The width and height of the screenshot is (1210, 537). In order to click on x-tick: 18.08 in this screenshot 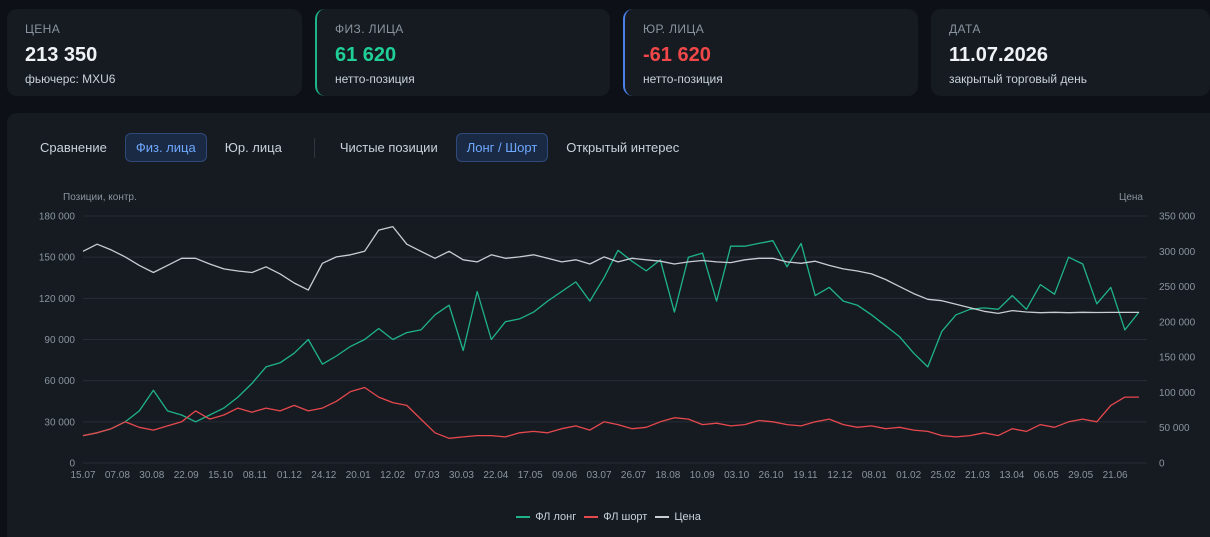, I will do `click(667, 475)`.